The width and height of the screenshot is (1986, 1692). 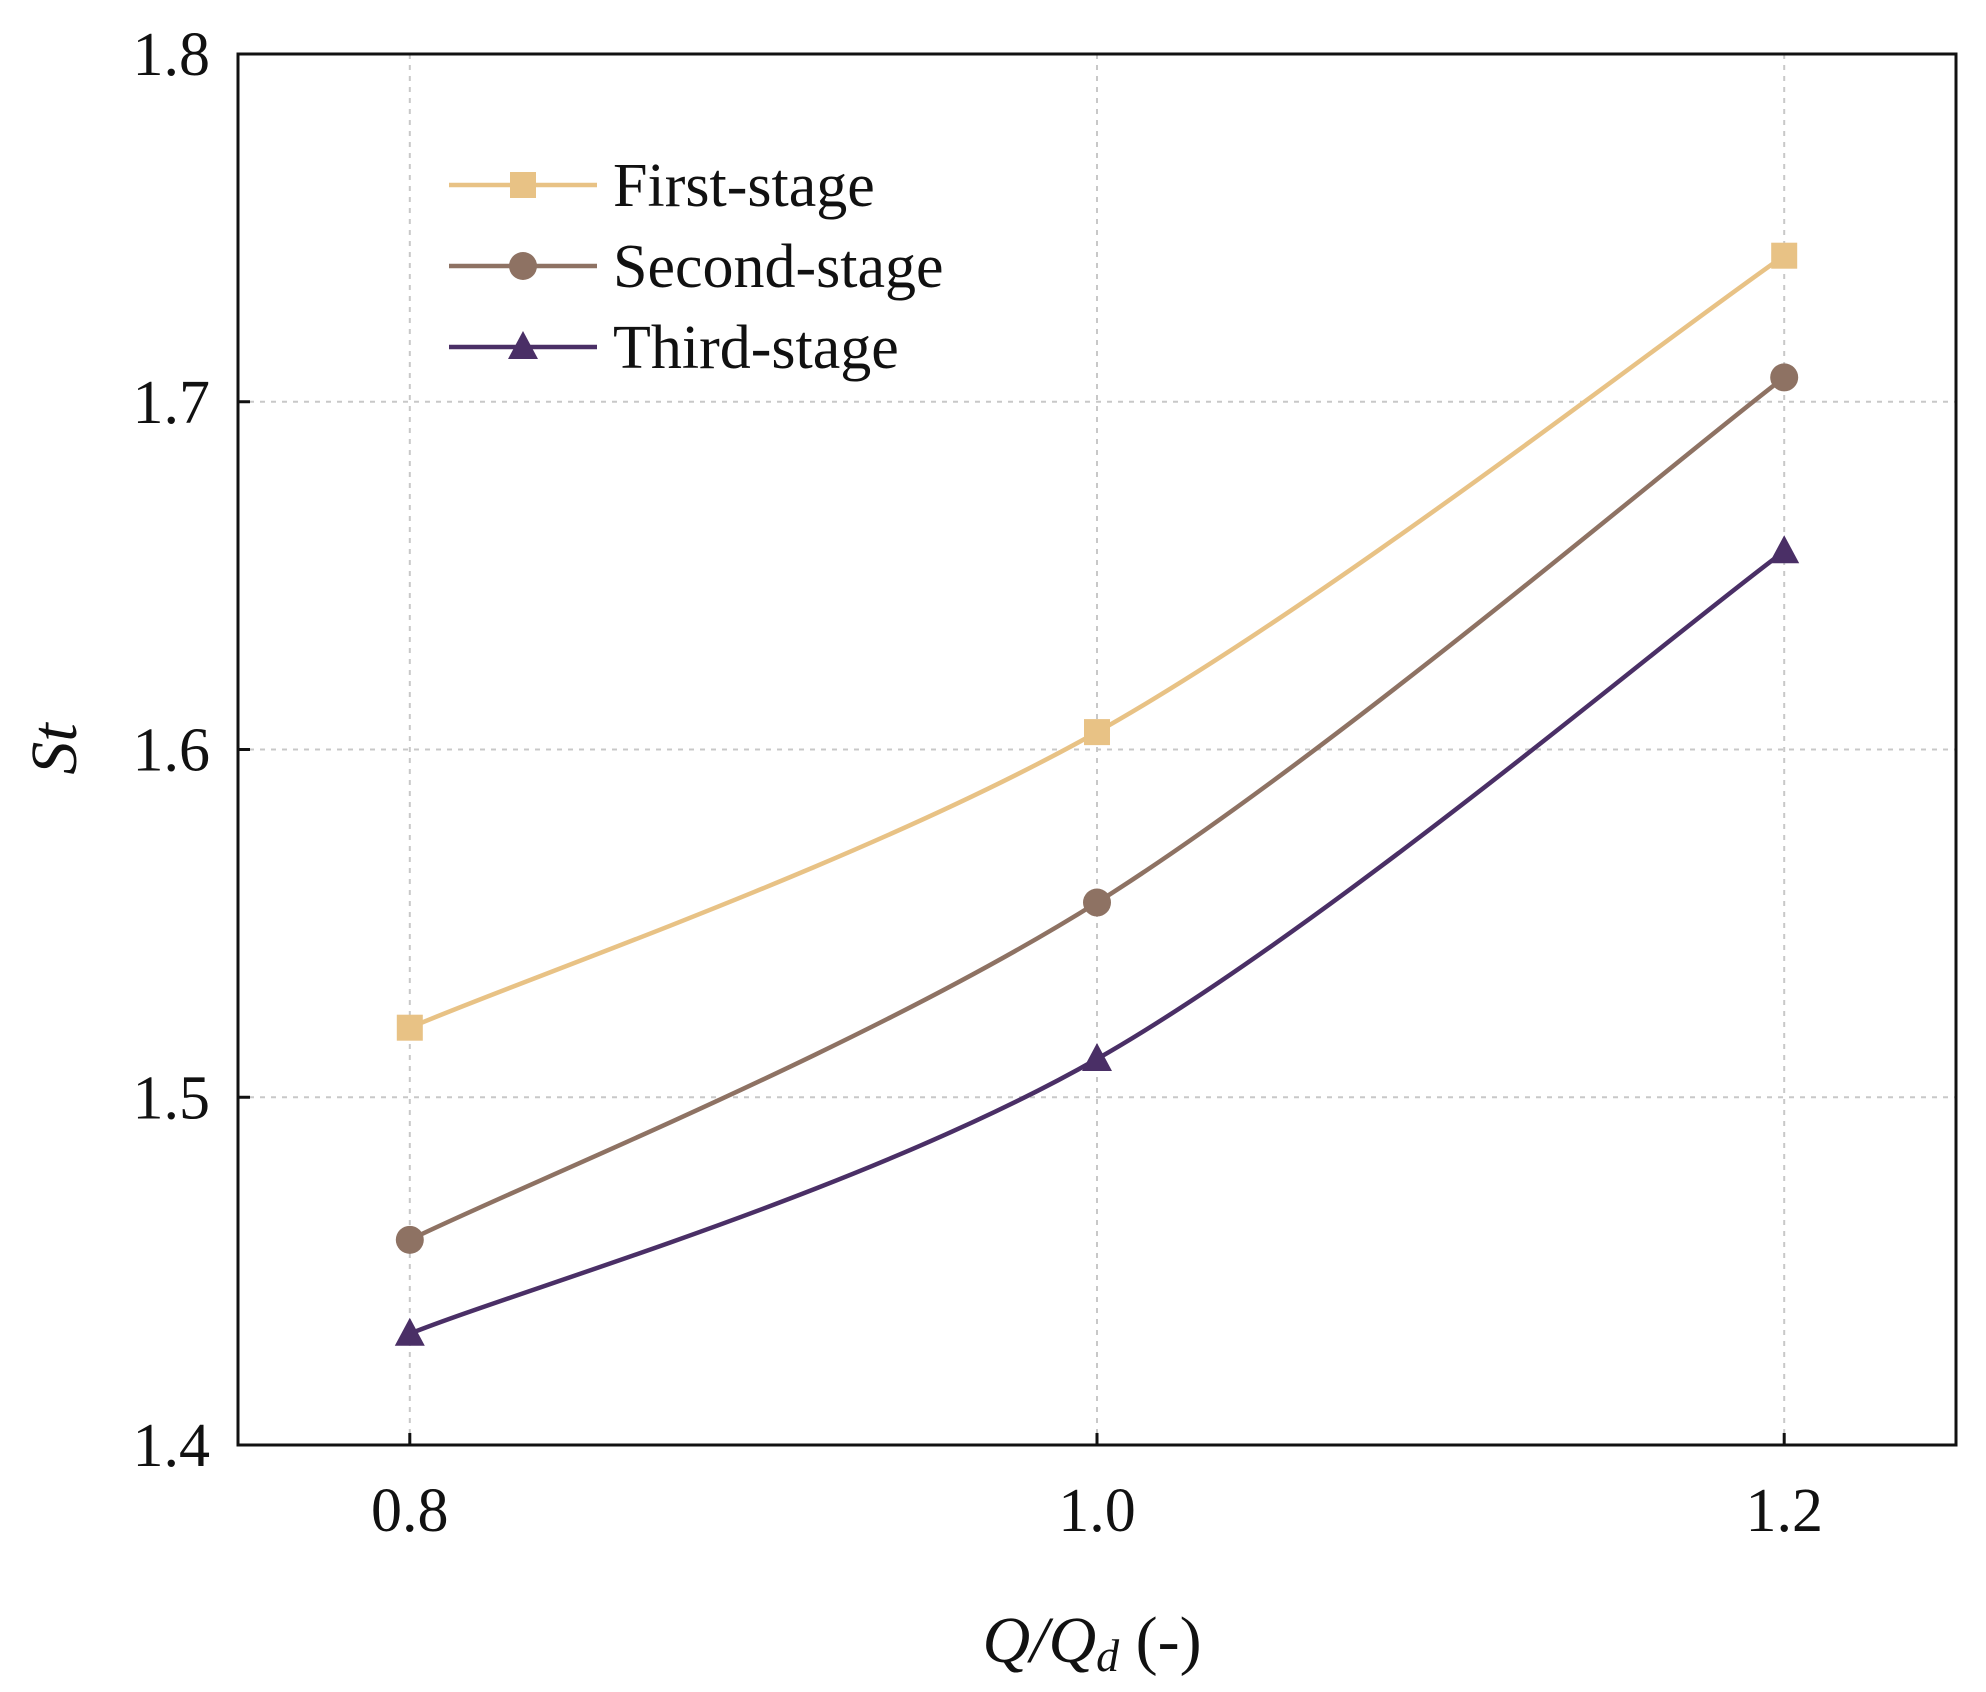 I want to click on x-axis-title-main: Q/Q, so click(x=1039, y=1640).